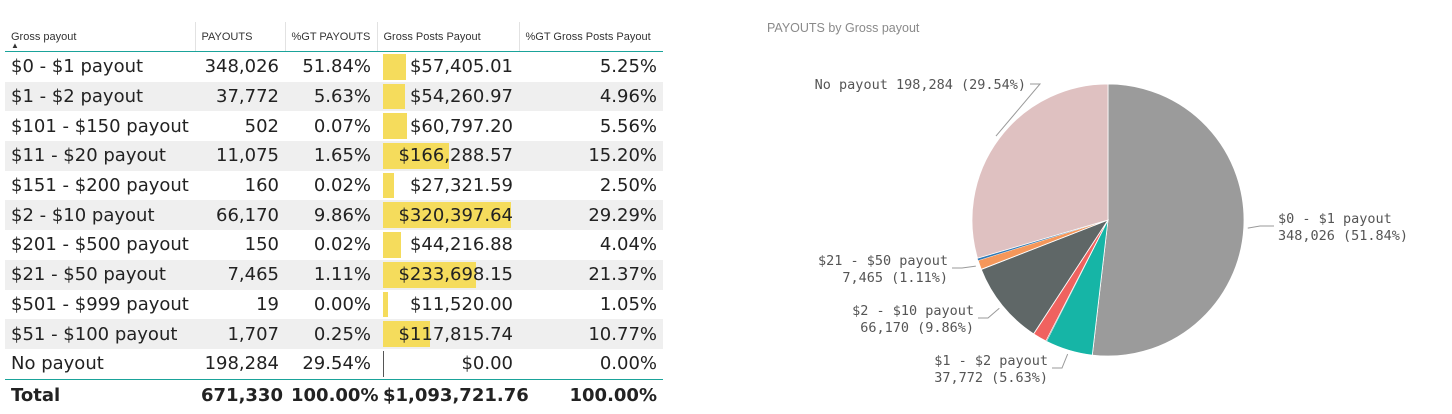  I want to click on total-pct-payouts: 100.00%, so click(332, 394).